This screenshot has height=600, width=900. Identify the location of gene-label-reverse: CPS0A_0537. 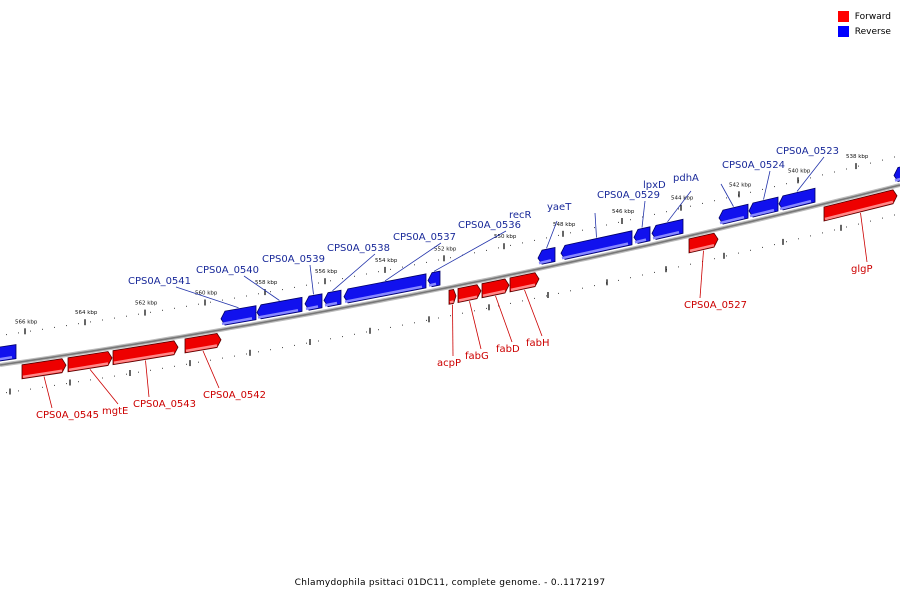
(424, 237).